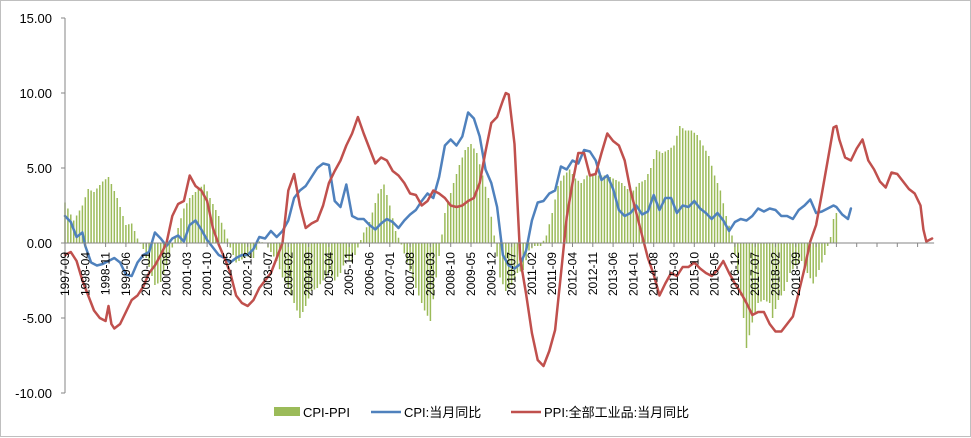 The image size is (971, 438). Describe the element at coordinates (390, 274) in the screenshot. I see `x-tick-label: 2007-01` at that location.